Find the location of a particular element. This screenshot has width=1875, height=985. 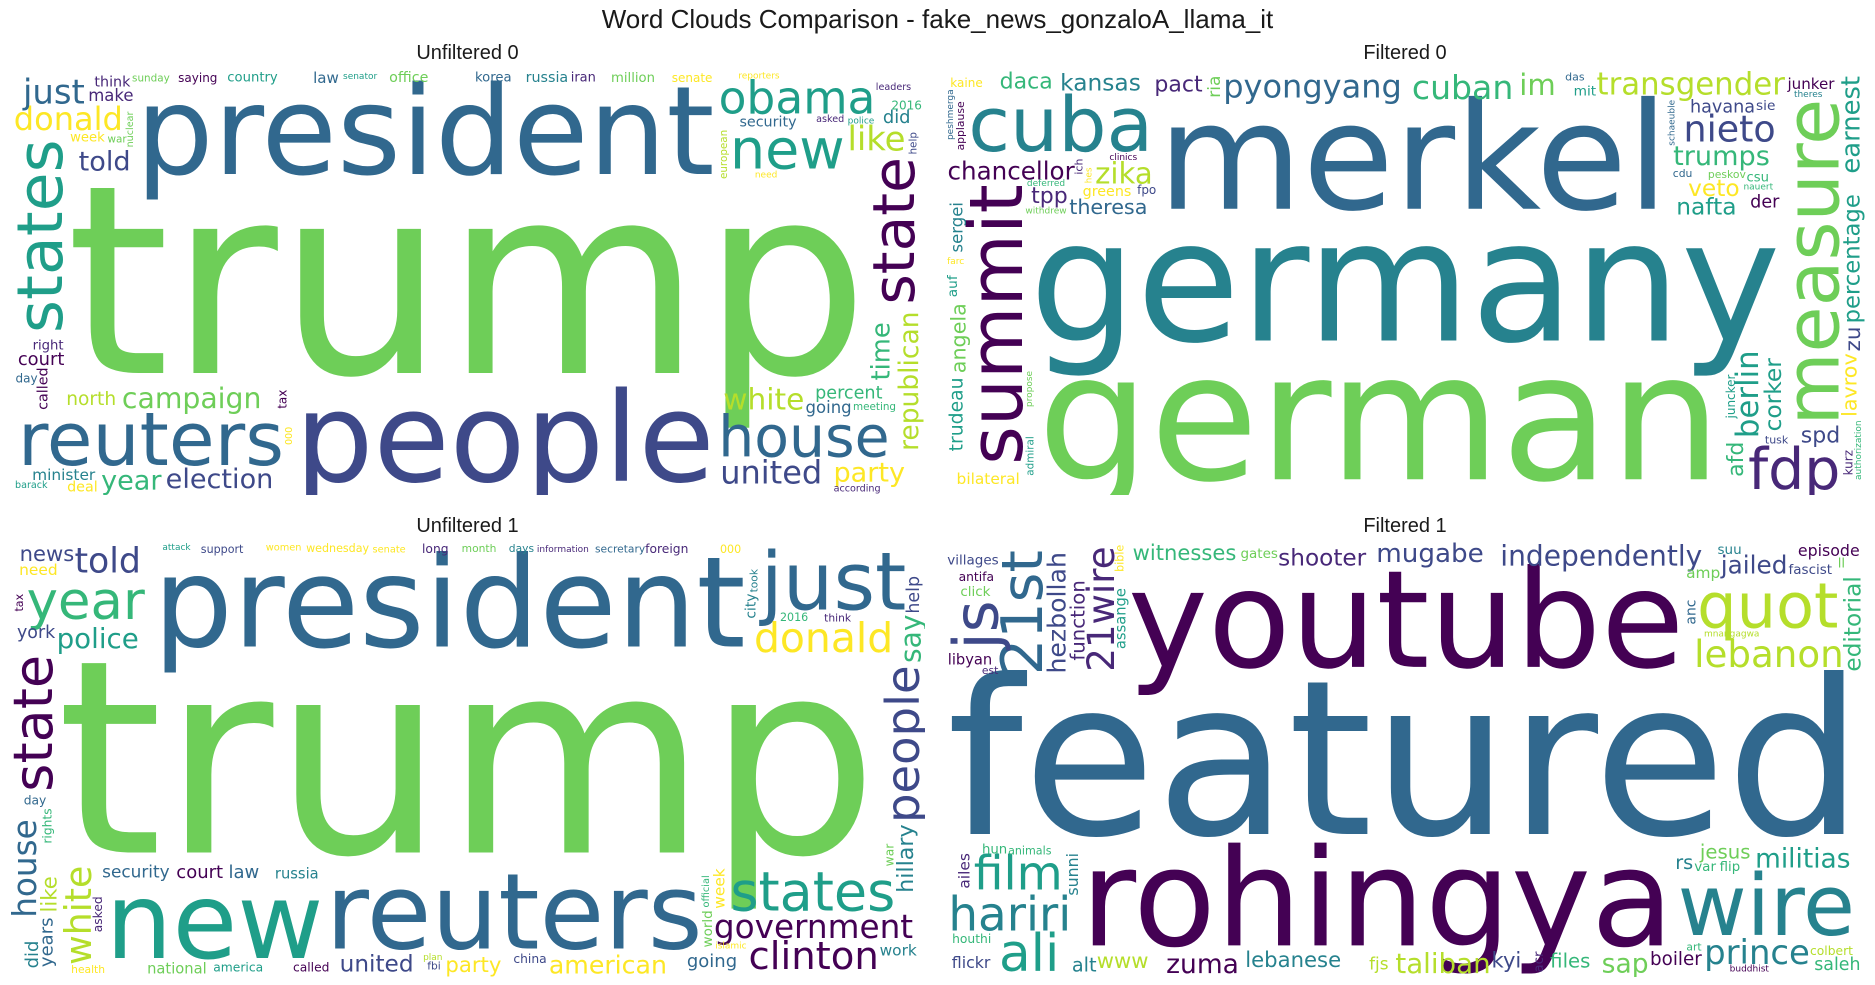

word-long: long is located at coordinates (435, 549).